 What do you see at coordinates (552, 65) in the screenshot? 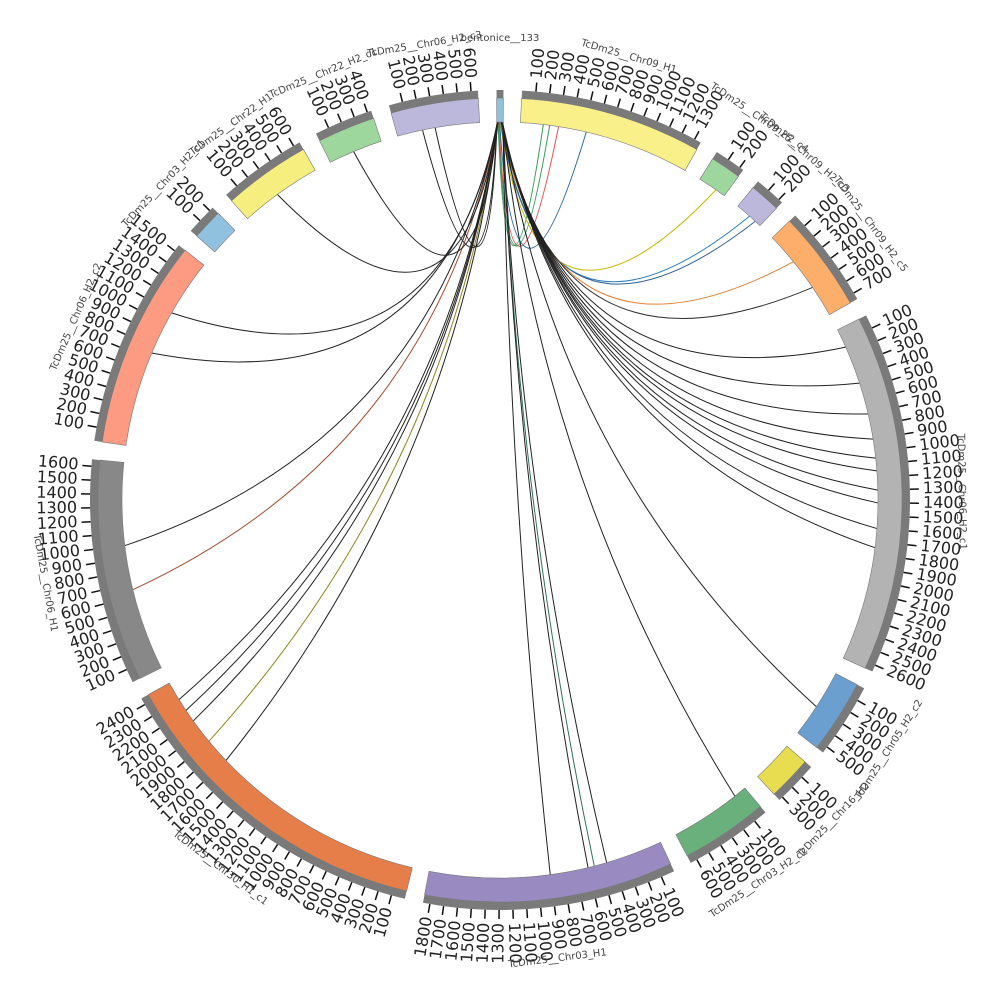
I see `tick-label: 200` at bounding box center [552, 65].